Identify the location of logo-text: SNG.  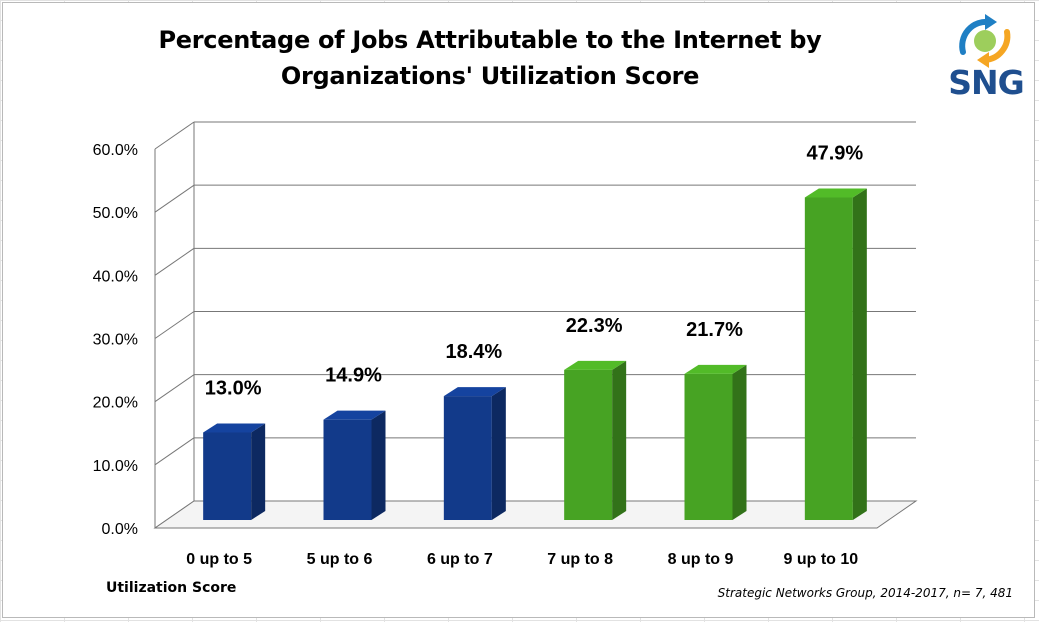
(986, 82).